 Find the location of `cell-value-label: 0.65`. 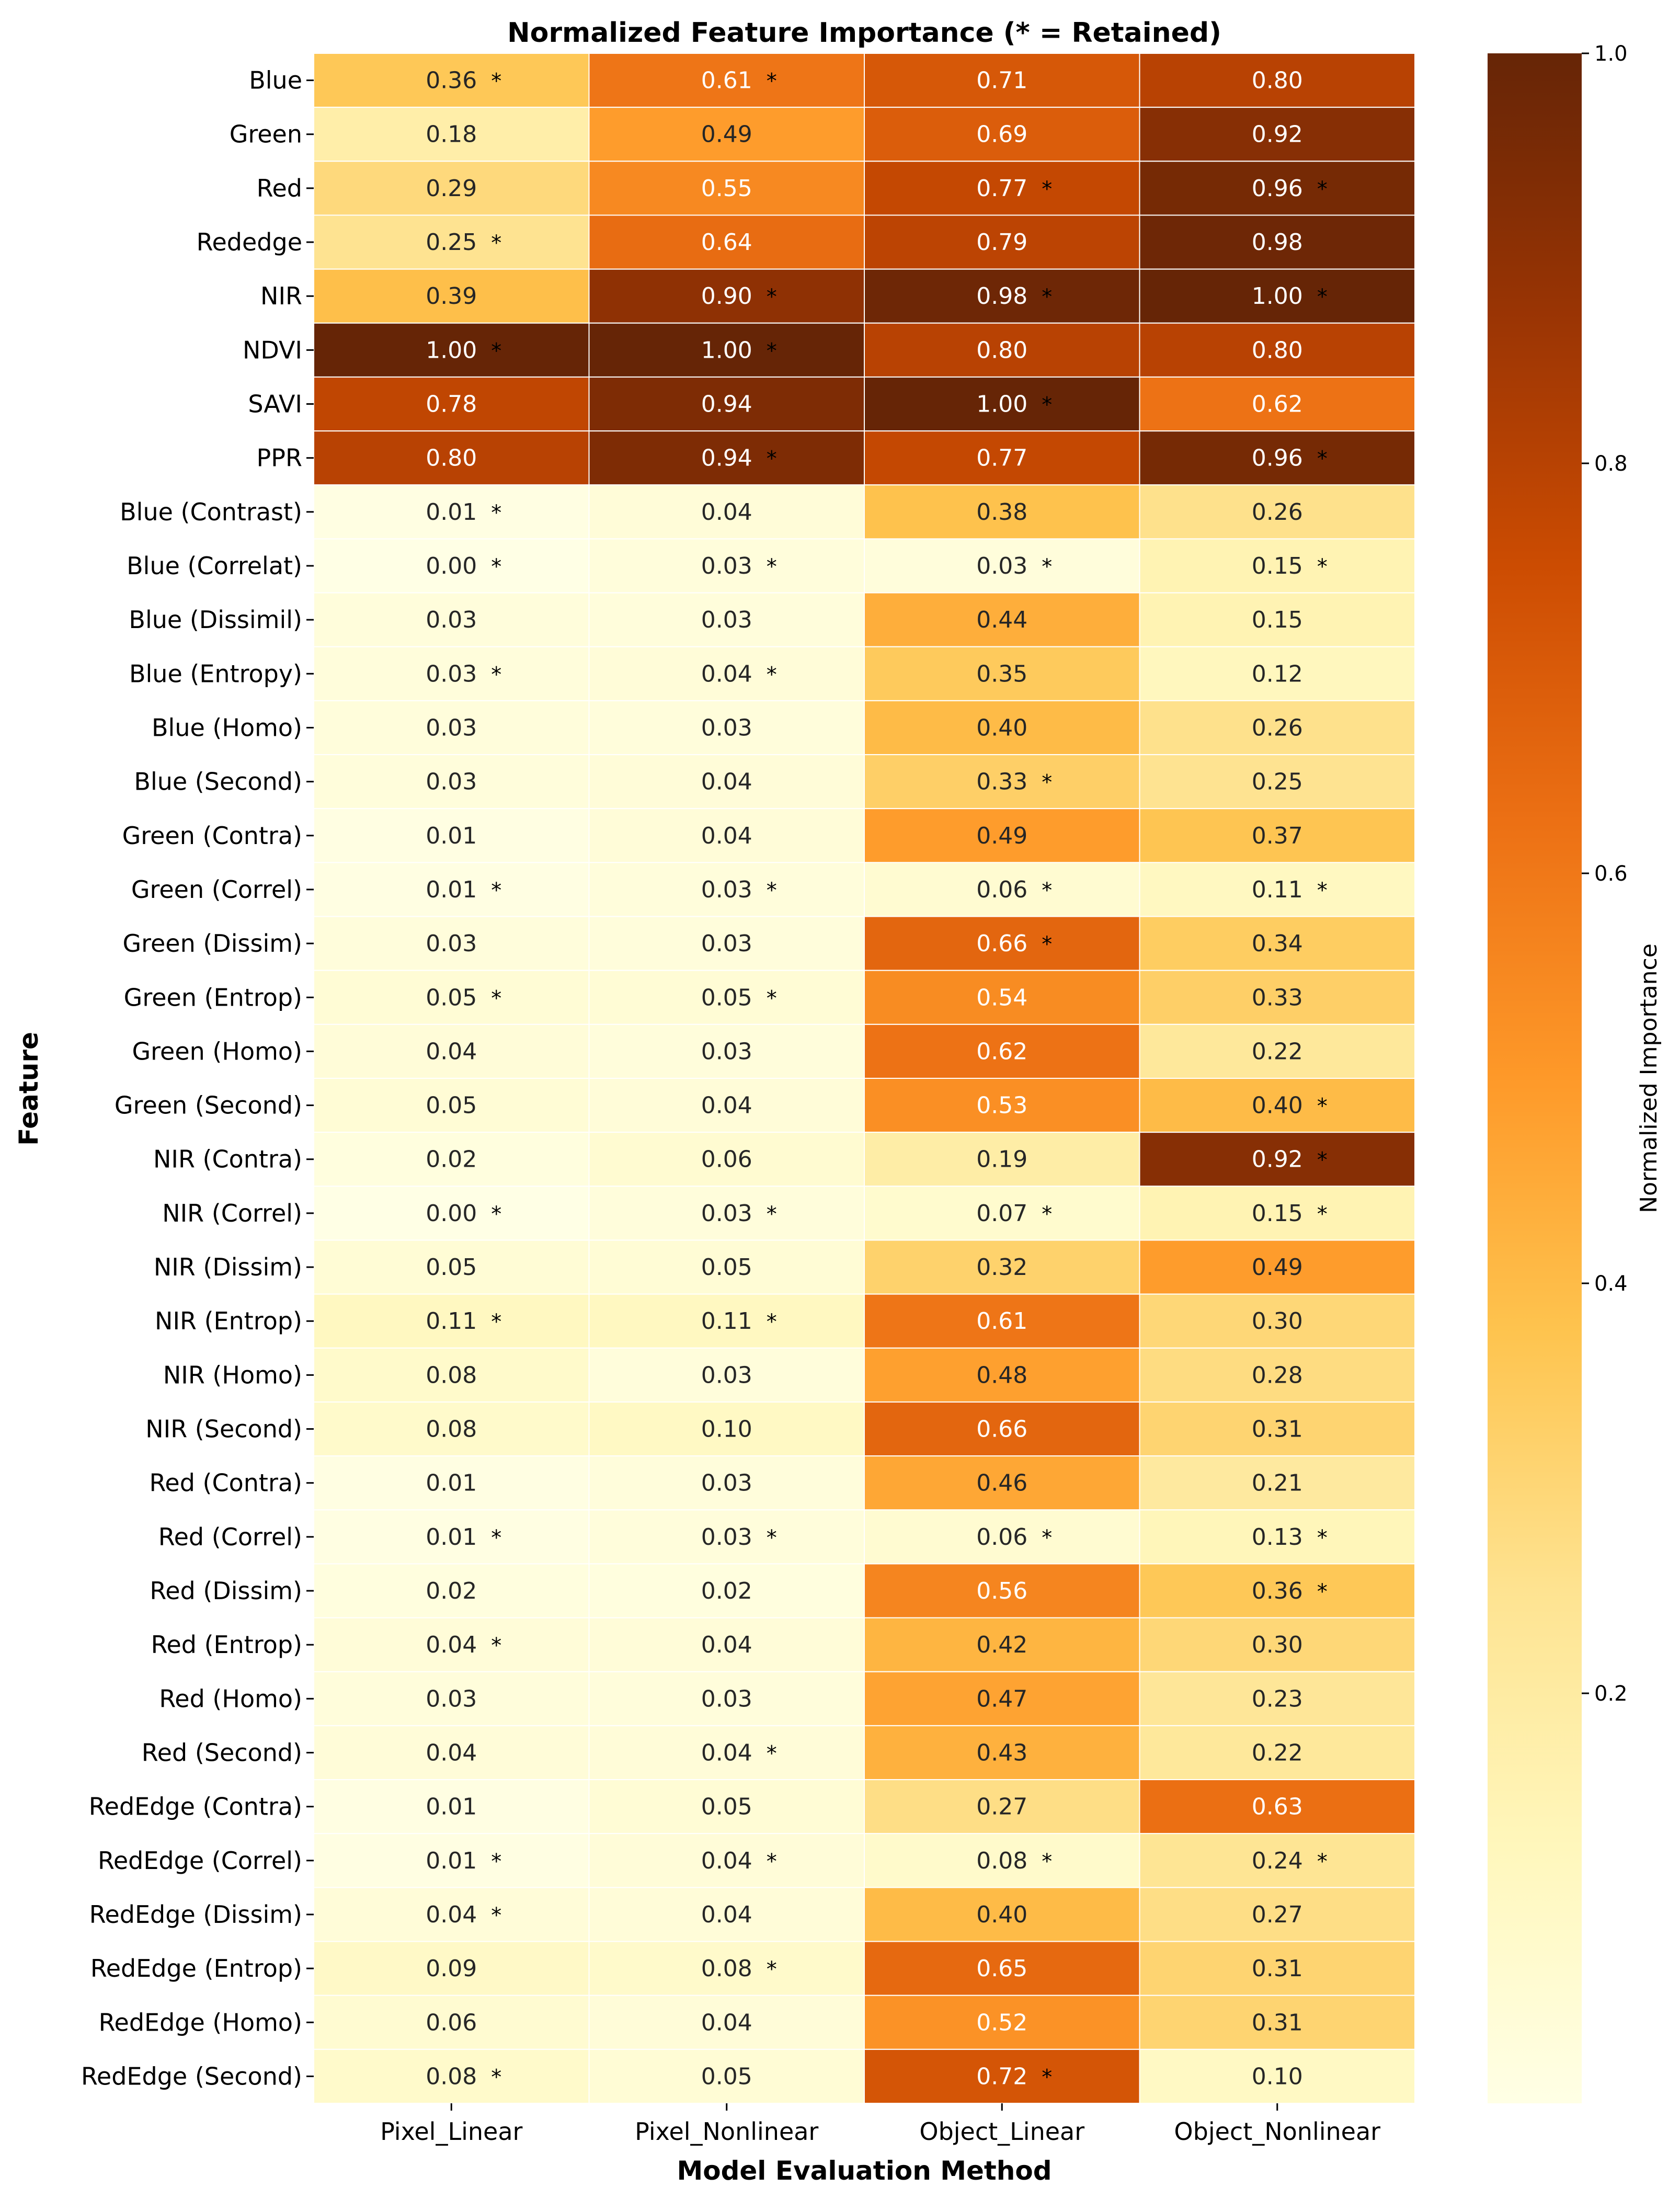

cell-value-label: 0.65 is located at coordinates (1002, 1968).